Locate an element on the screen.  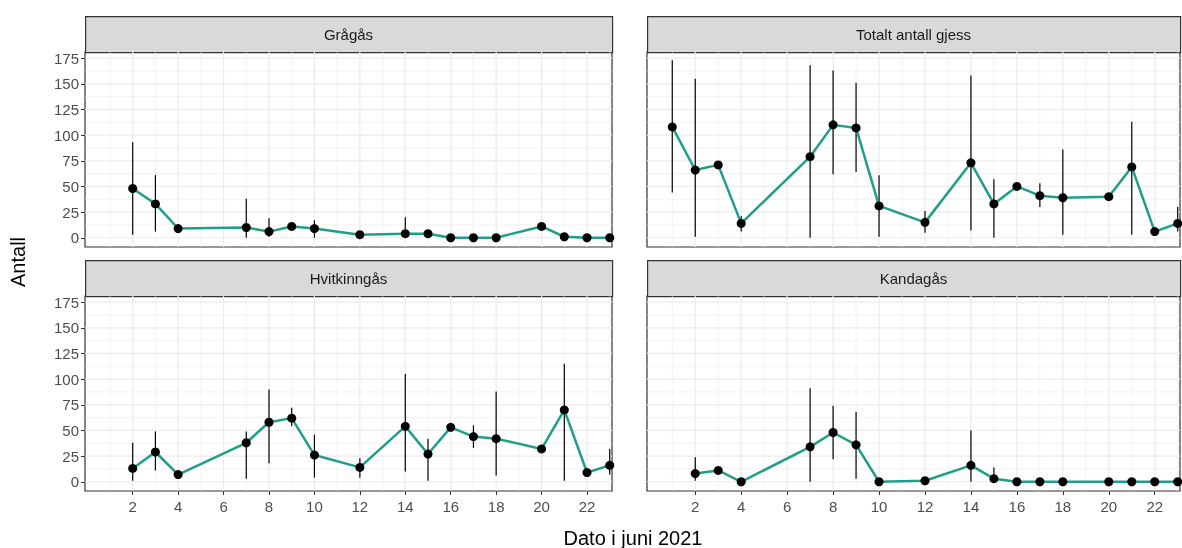
chart-title: Totalt antall gjess is located at coordinates (913, 34).